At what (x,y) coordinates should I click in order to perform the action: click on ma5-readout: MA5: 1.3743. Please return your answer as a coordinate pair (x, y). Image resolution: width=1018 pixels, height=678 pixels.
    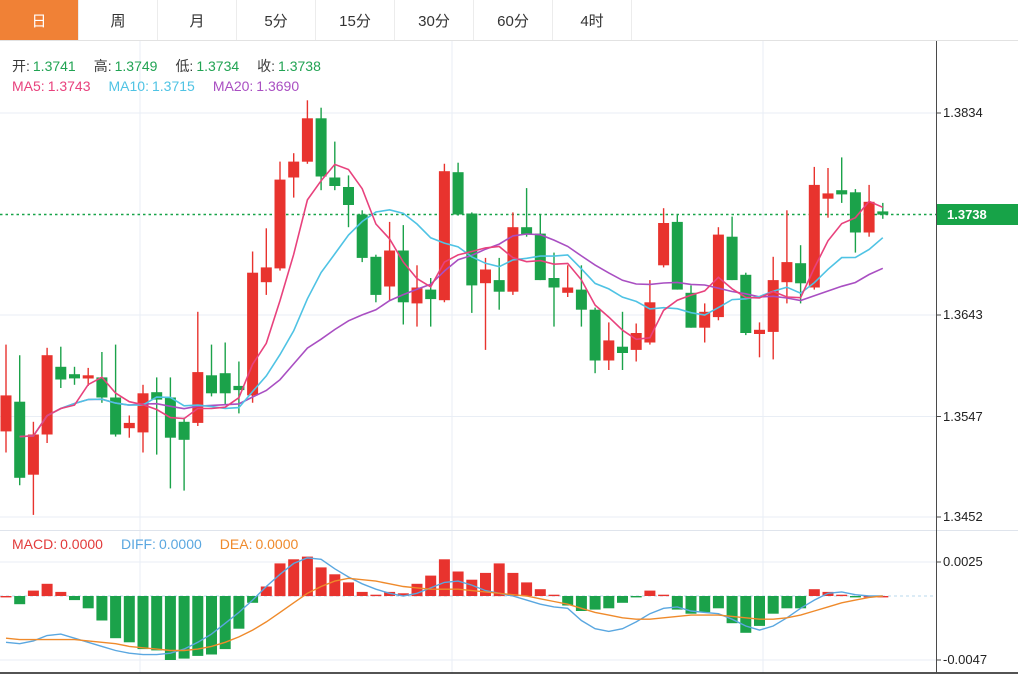
    Looking at the image, I should click on (51, 86).